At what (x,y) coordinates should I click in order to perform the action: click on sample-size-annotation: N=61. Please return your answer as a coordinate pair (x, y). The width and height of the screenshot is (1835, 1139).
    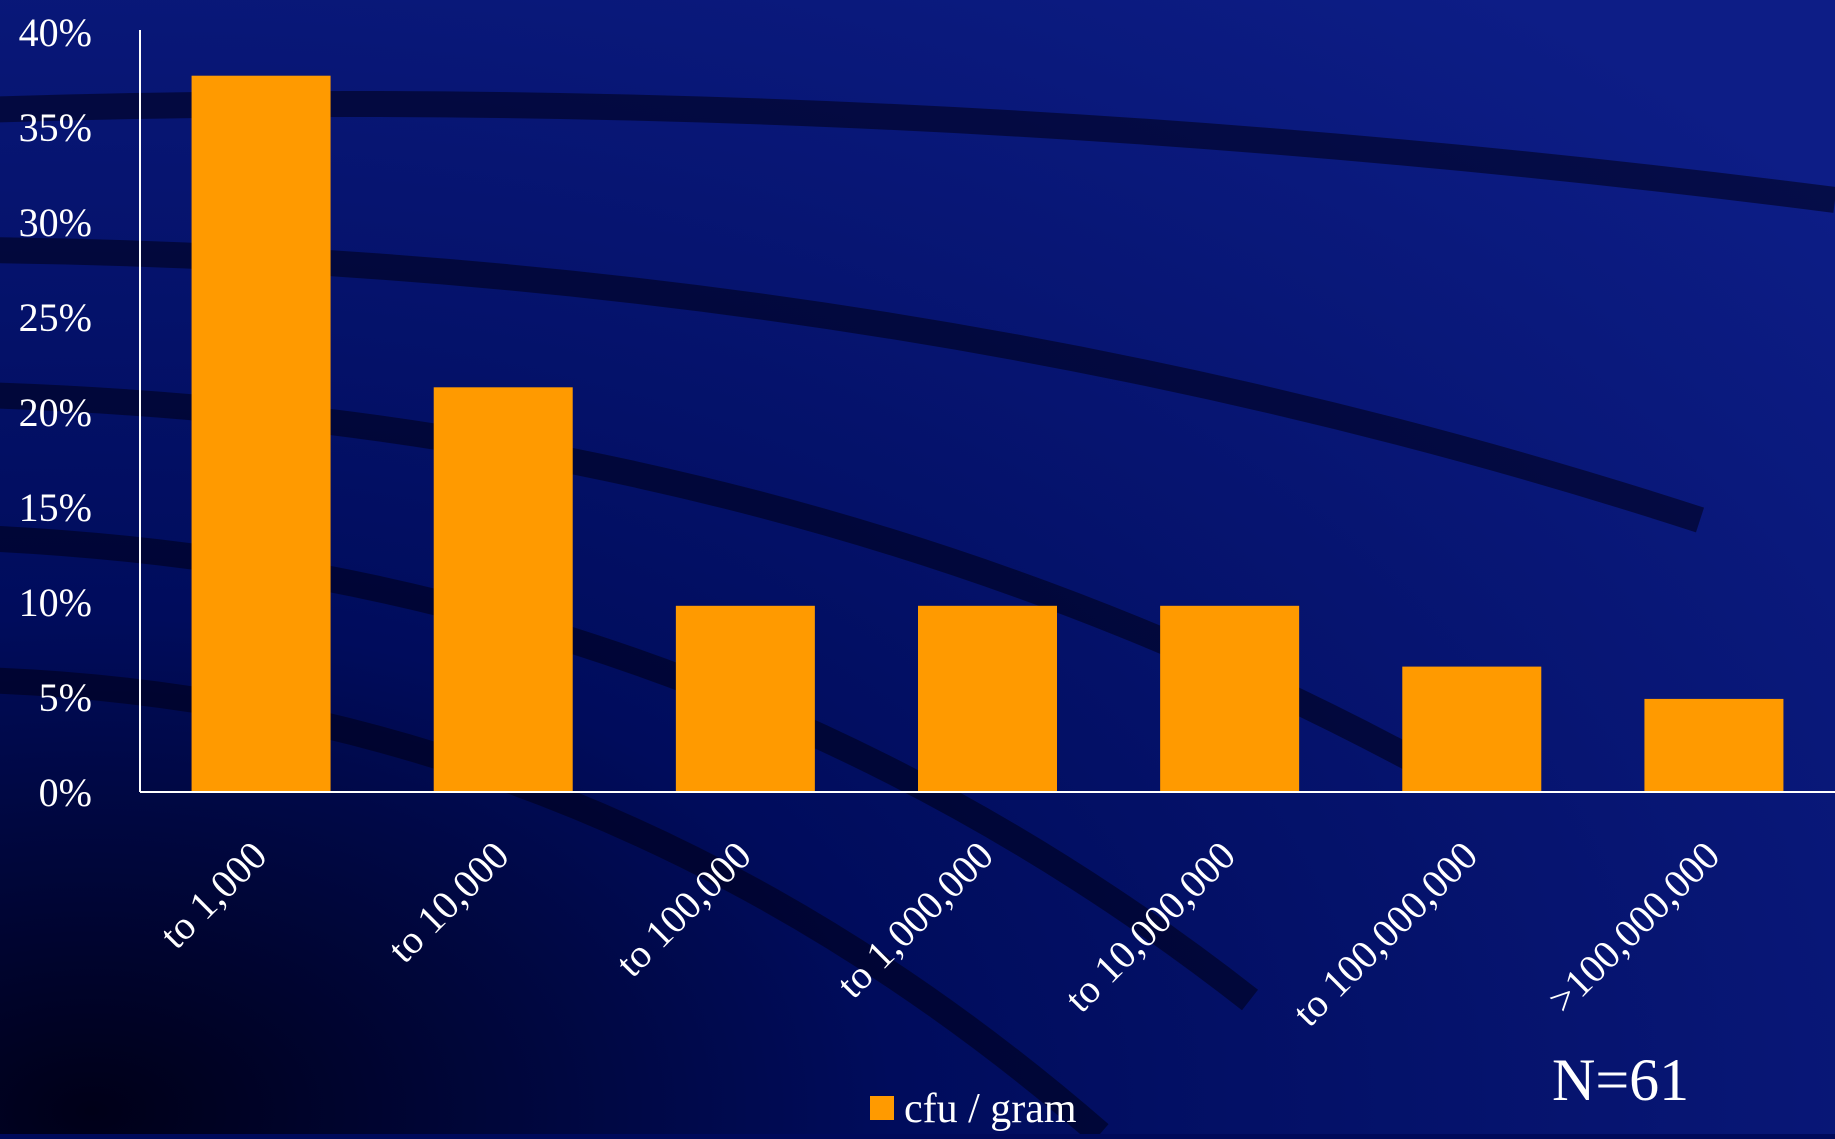
    Looking at the image, I should click on (1620, 1080).